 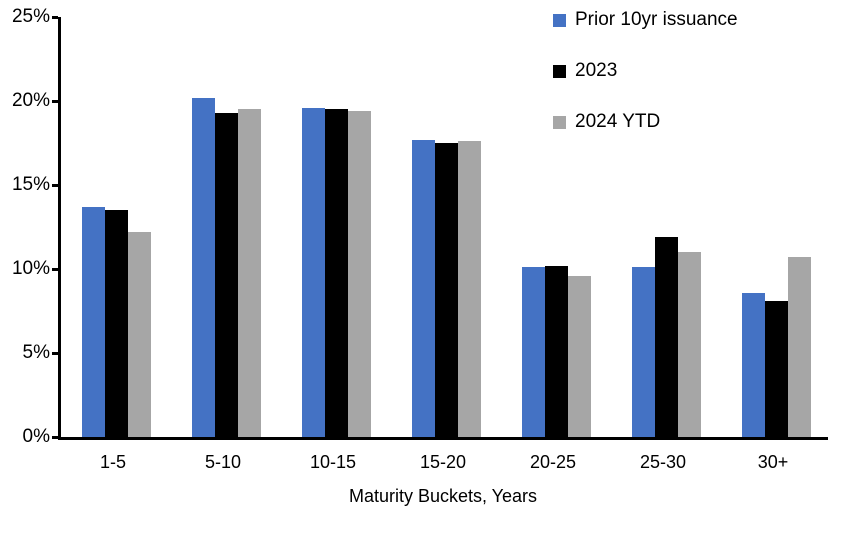 What do you see at coordinates (223, 462) in the screenshot?
I see `x-axis-tick-label: 5-10` at bounding box center [223, 462].